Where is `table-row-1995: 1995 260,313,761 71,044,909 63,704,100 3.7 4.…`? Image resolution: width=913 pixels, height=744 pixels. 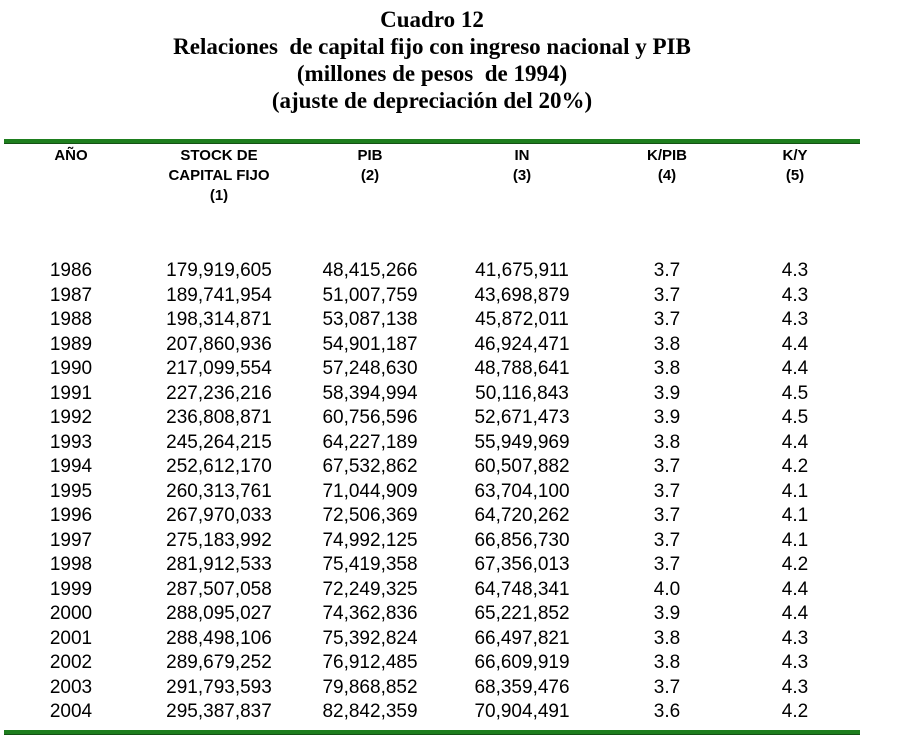 table-row-1995: 1995 260,313,761 71,044,909 63,704,100 3.7 4.… is located at coordinates (432, 492).